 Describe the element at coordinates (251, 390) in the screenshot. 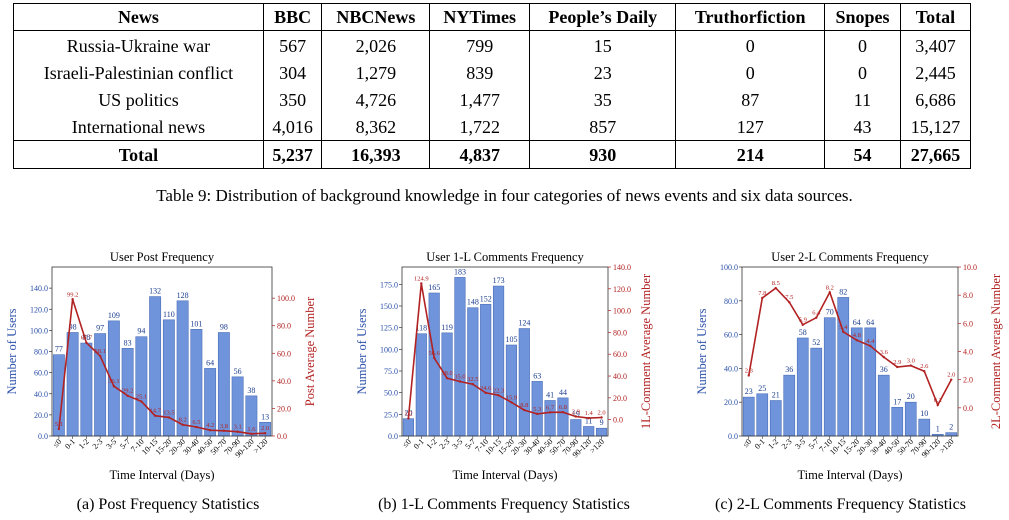

I see `bar-value-label: 38` at that location.